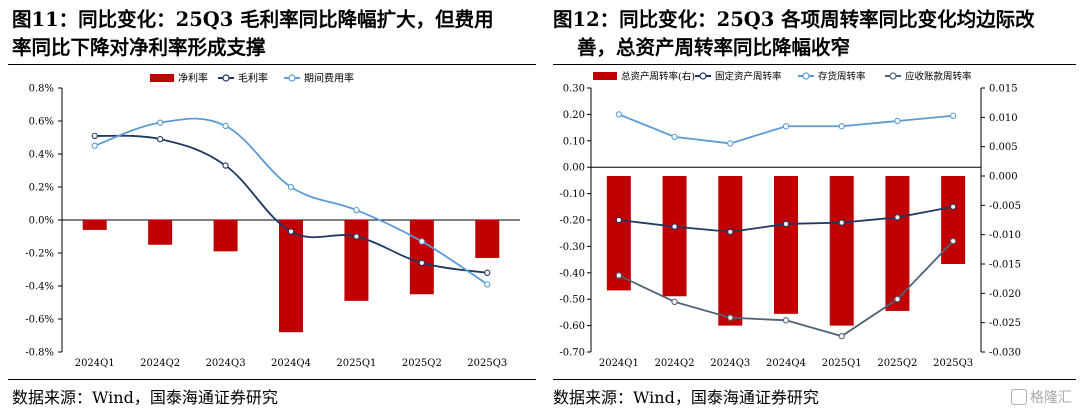 The height and width of the screenshot is (411, 1080). Describe the element at coordinates (574, 141) in the screenshot. I see `right-left-y-tick-label: 0.10` at that location.